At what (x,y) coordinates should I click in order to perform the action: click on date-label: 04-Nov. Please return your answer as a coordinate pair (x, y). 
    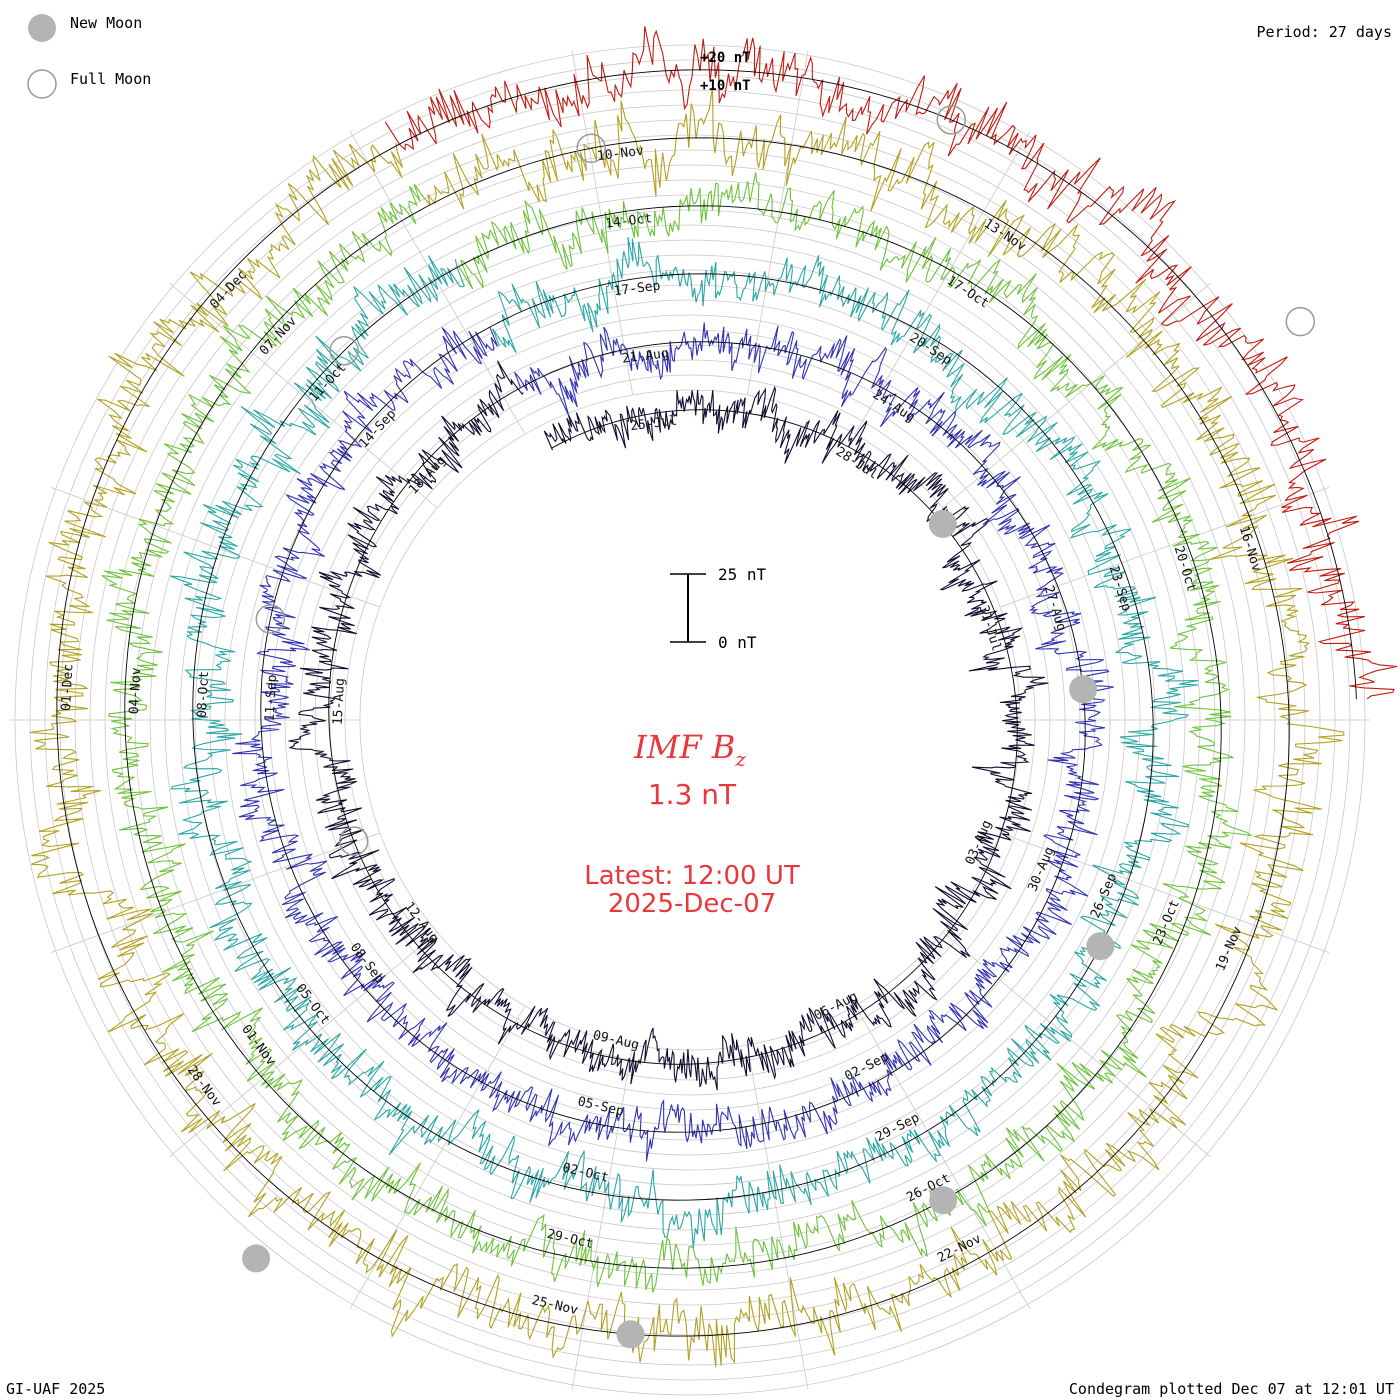
    Looking at the image, I should click on (135, 691).